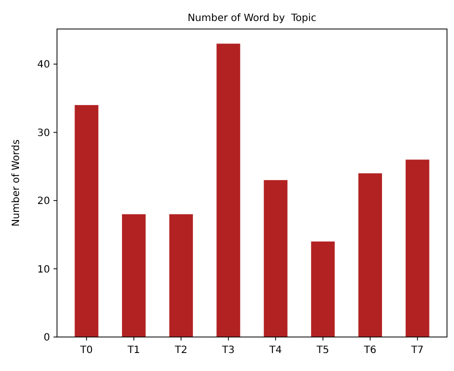 Image resolution: width=454 pixels, height=371 pixels. Describe the element at coordinates (43, 202) in the screenshot. I see `y-tick-label: 20` at that location.